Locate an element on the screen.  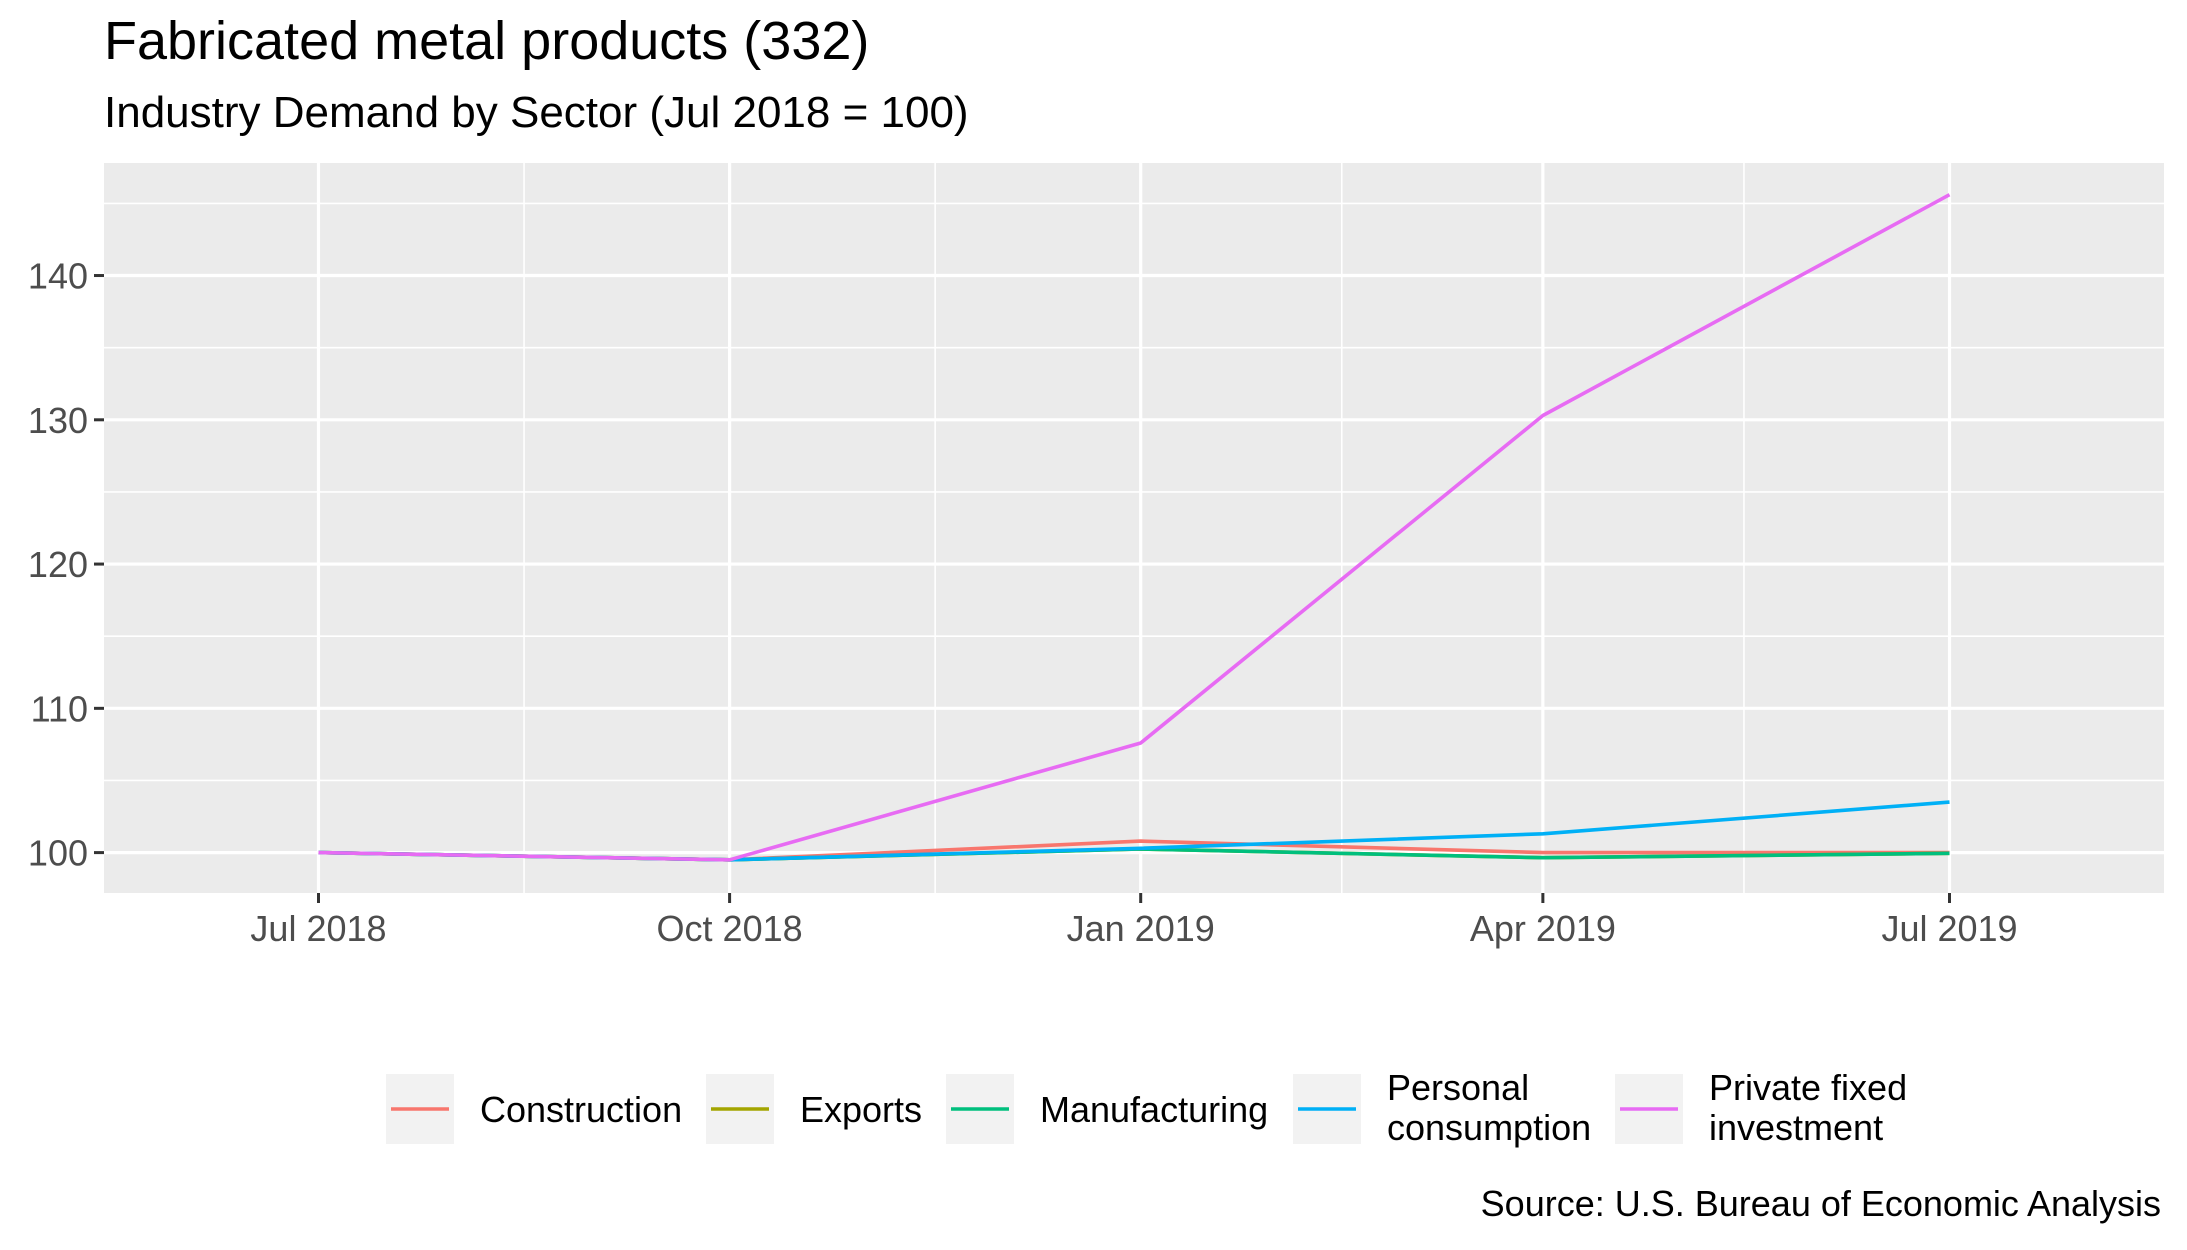
x-tick-label: Apr 2019 is located at coordinates (1543, 928).